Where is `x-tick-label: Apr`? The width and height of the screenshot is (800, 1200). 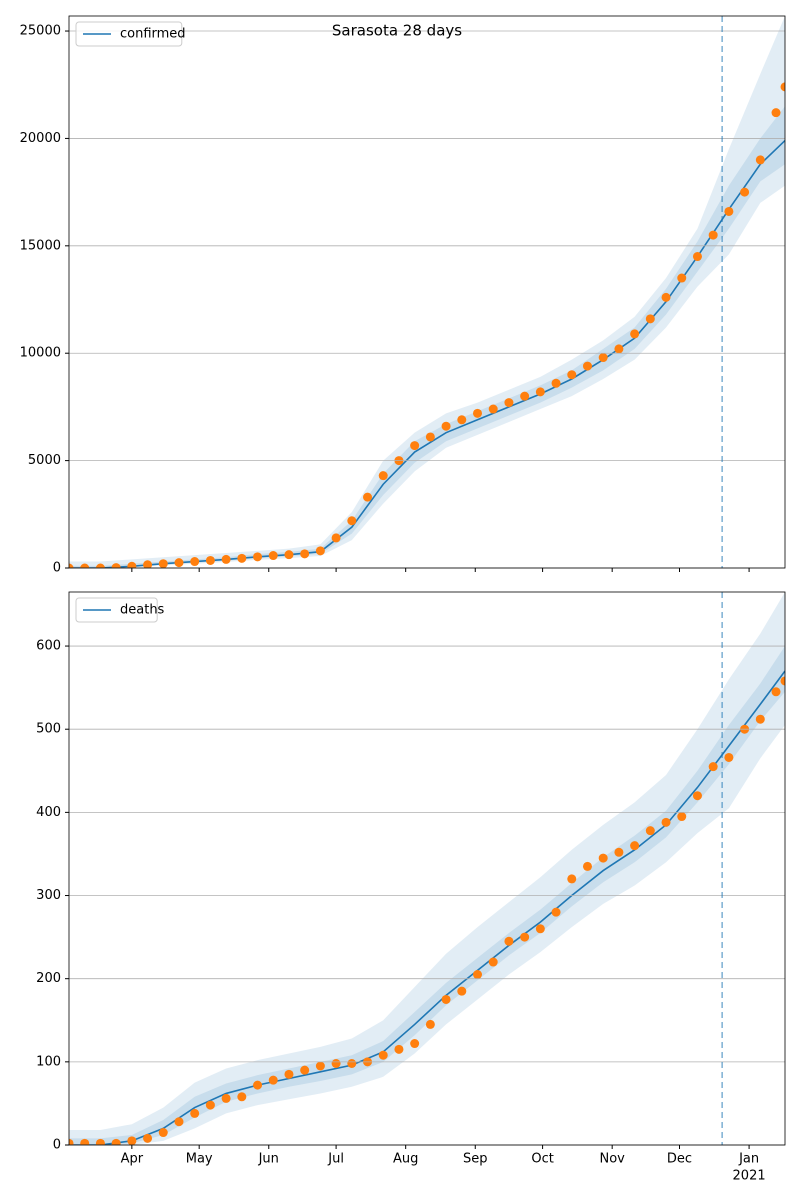 x-tick-label: Apr is located at coordinates (132, 1159).